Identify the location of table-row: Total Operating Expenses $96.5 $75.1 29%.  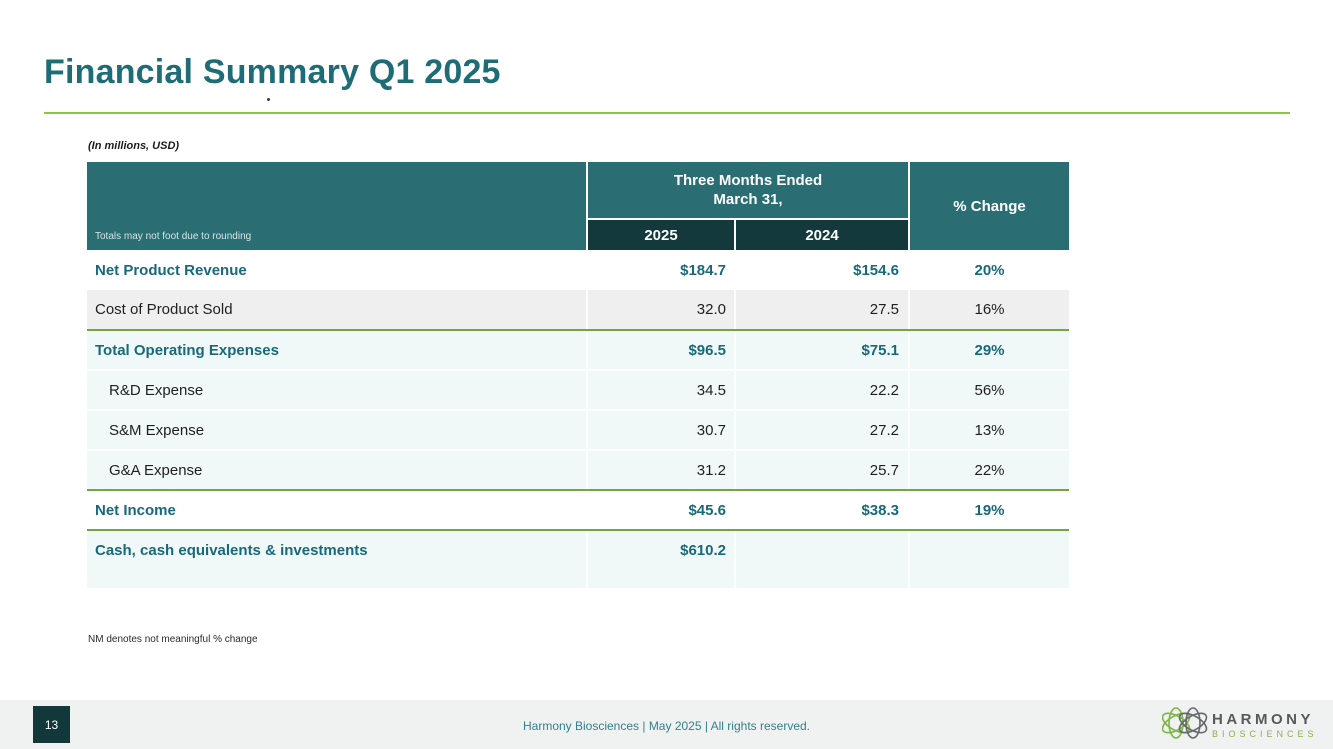
(578, 350).